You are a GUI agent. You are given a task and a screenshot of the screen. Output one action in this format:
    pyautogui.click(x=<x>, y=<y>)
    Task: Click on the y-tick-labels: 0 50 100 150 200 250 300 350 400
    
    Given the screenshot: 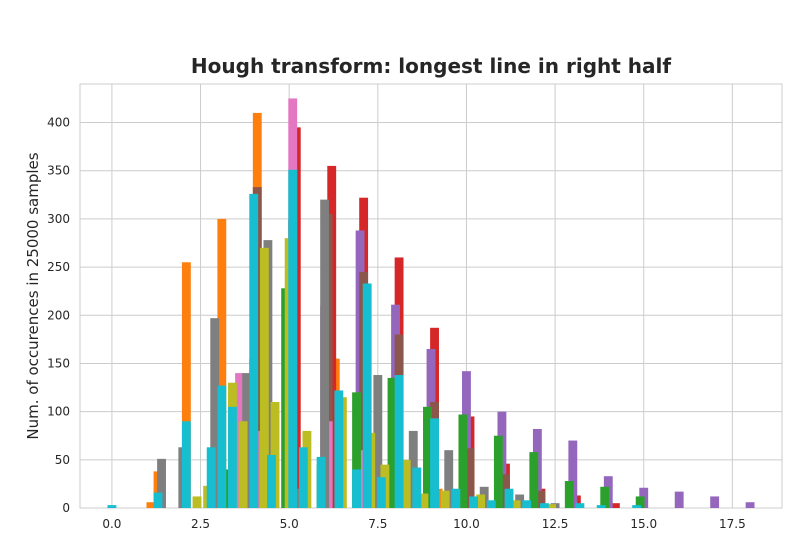 What is the action you would take?
    pyautogui.click(x=58, y=315)
    